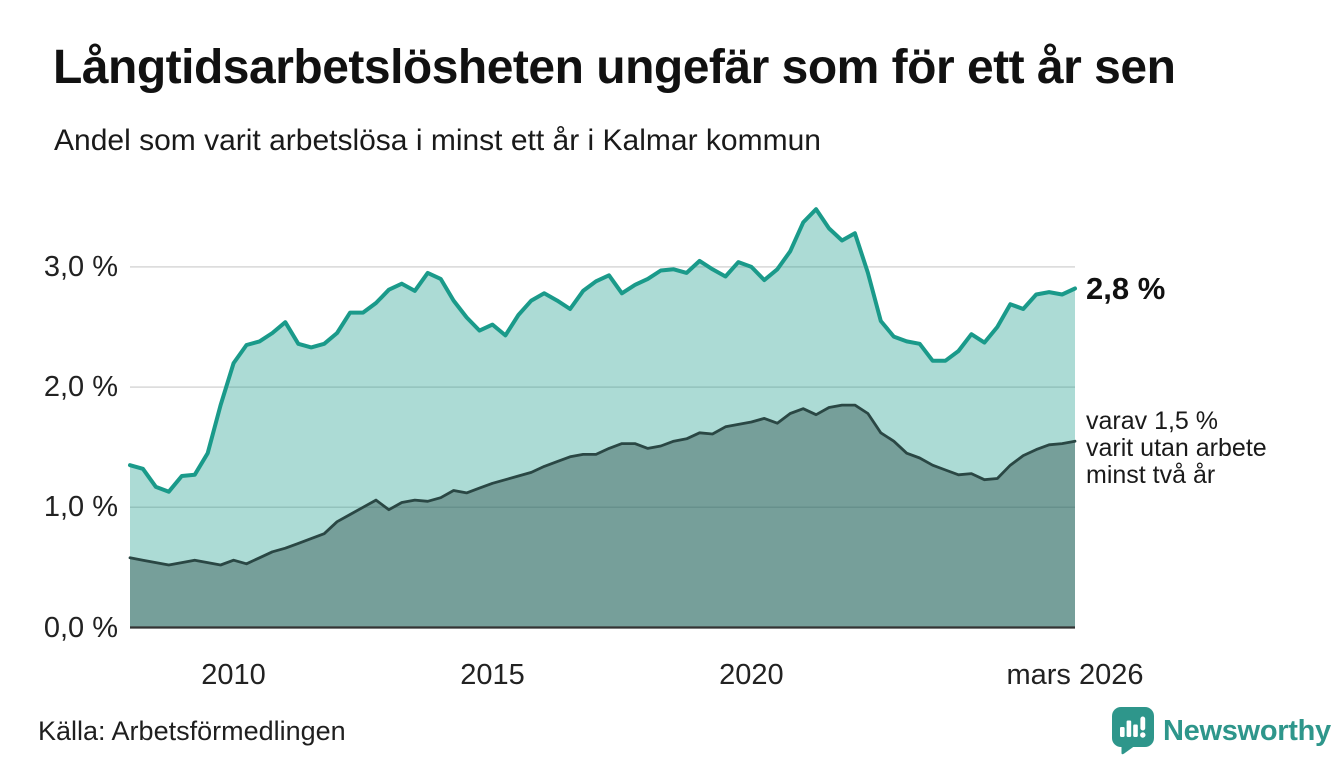 This screenshot has width=1340, height=780. Describe the element at coordinates (492, 675) in the screenshot. I see `x-tick-label: 2015` at that location.